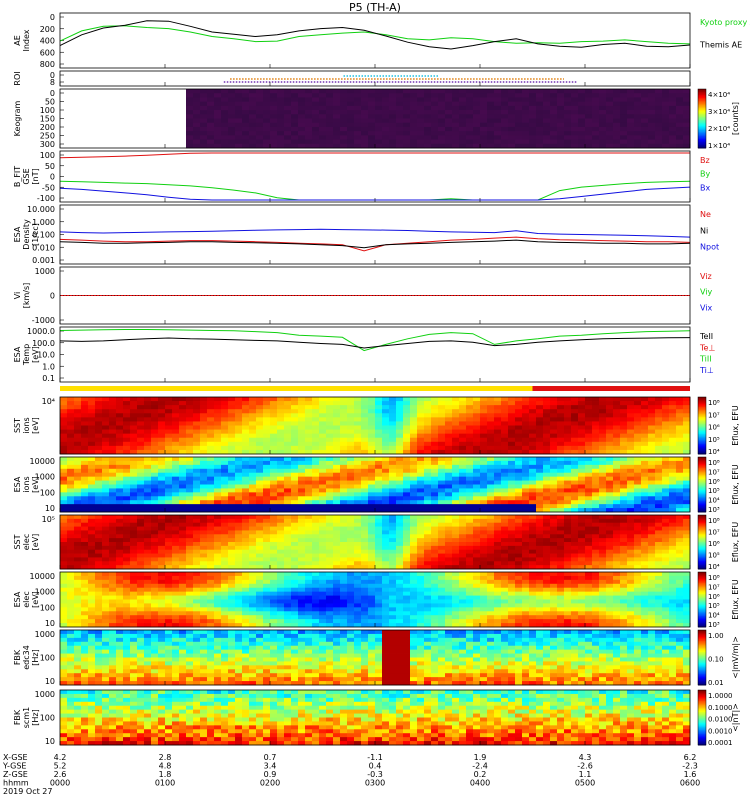  Describe the element at coordinates (704, 230) in the screenshot. I see `legend-label: Ni` at that location.